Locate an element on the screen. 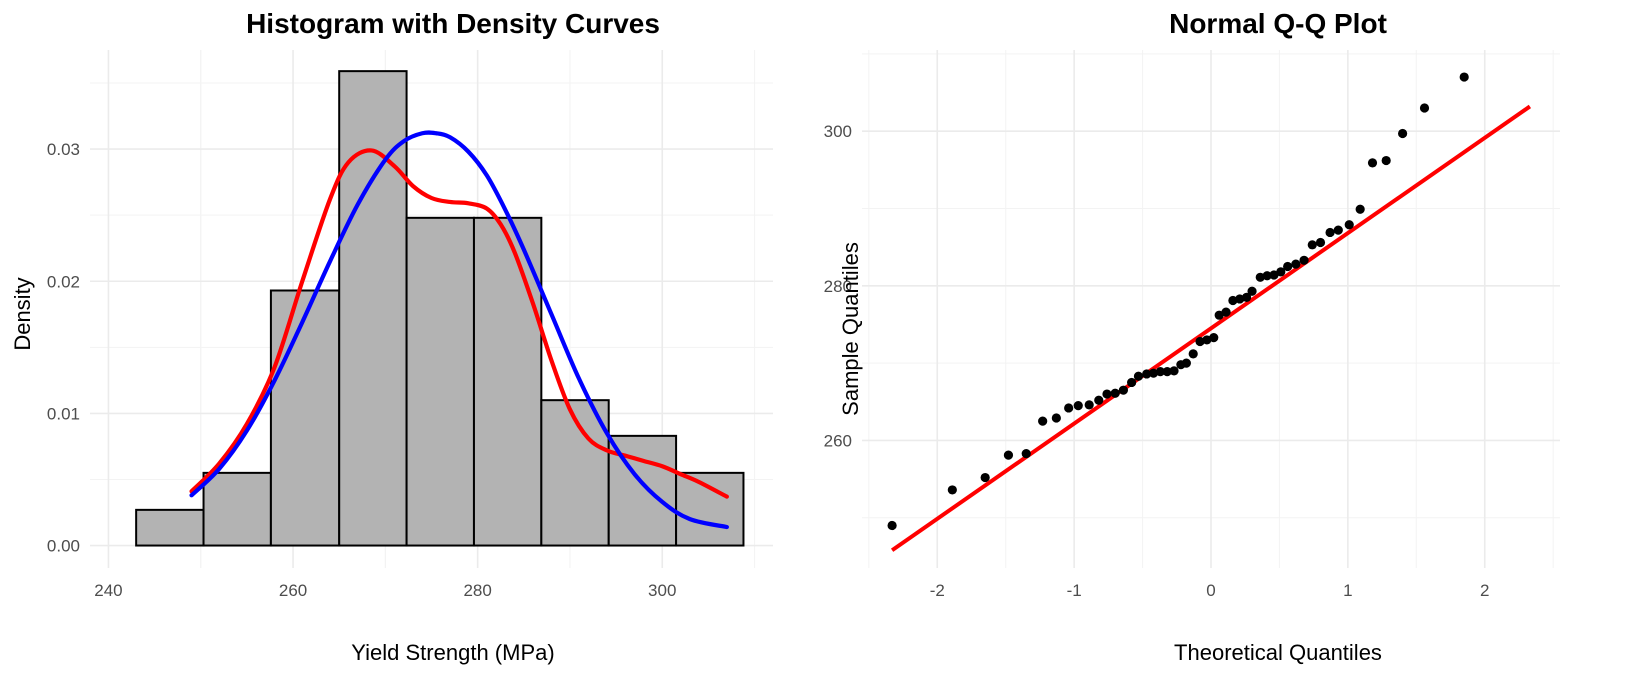 The width and height of the screenshot is (1650, 675). qq-x-tick-labels: -2 -1 0 1 2 is located at coordinates (1210, 590).